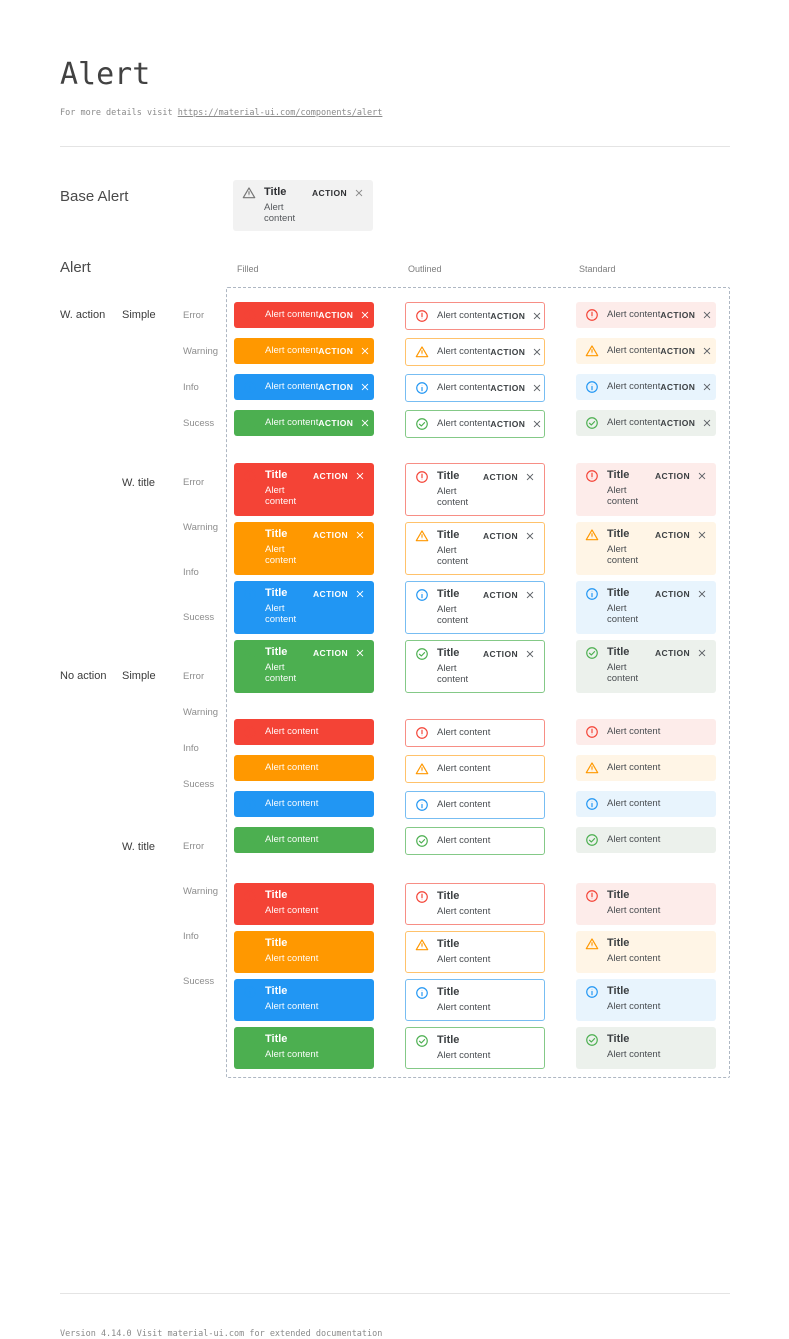  I want to click on alert-filled-error-no-action: Alert content, so click(304, 732).